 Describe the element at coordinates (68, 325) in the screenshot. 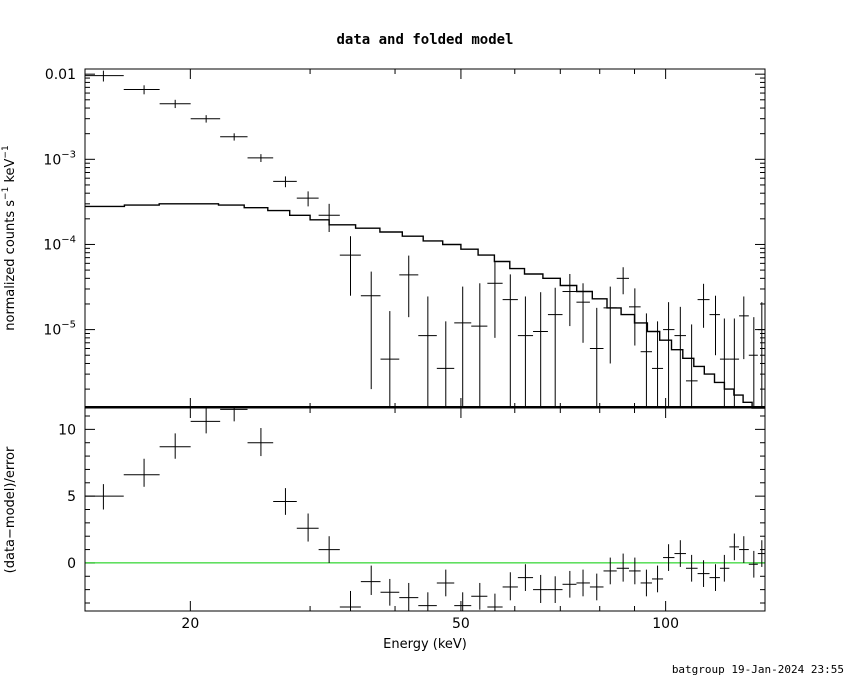

I see `tick-exponent: −5` at that location.